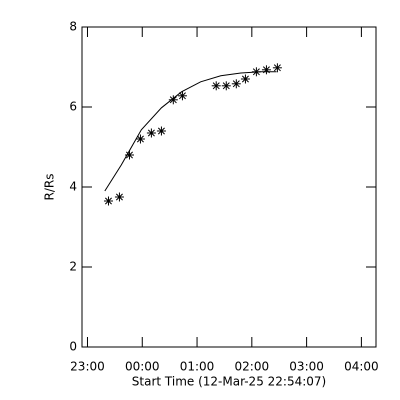 This screenshot has height=400, width=400. I want to click on x-tick-label: 23:00, so click(87, 367).